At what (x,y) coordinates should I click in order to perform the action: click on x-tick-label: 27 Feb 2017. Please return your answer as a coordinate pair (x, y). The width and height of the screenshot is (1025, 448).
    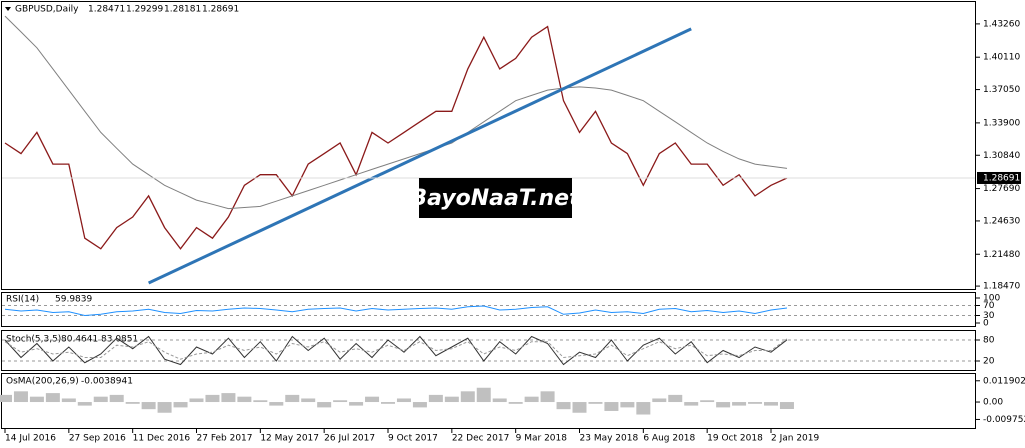
    Looking at the image, I should click on (225, 439).